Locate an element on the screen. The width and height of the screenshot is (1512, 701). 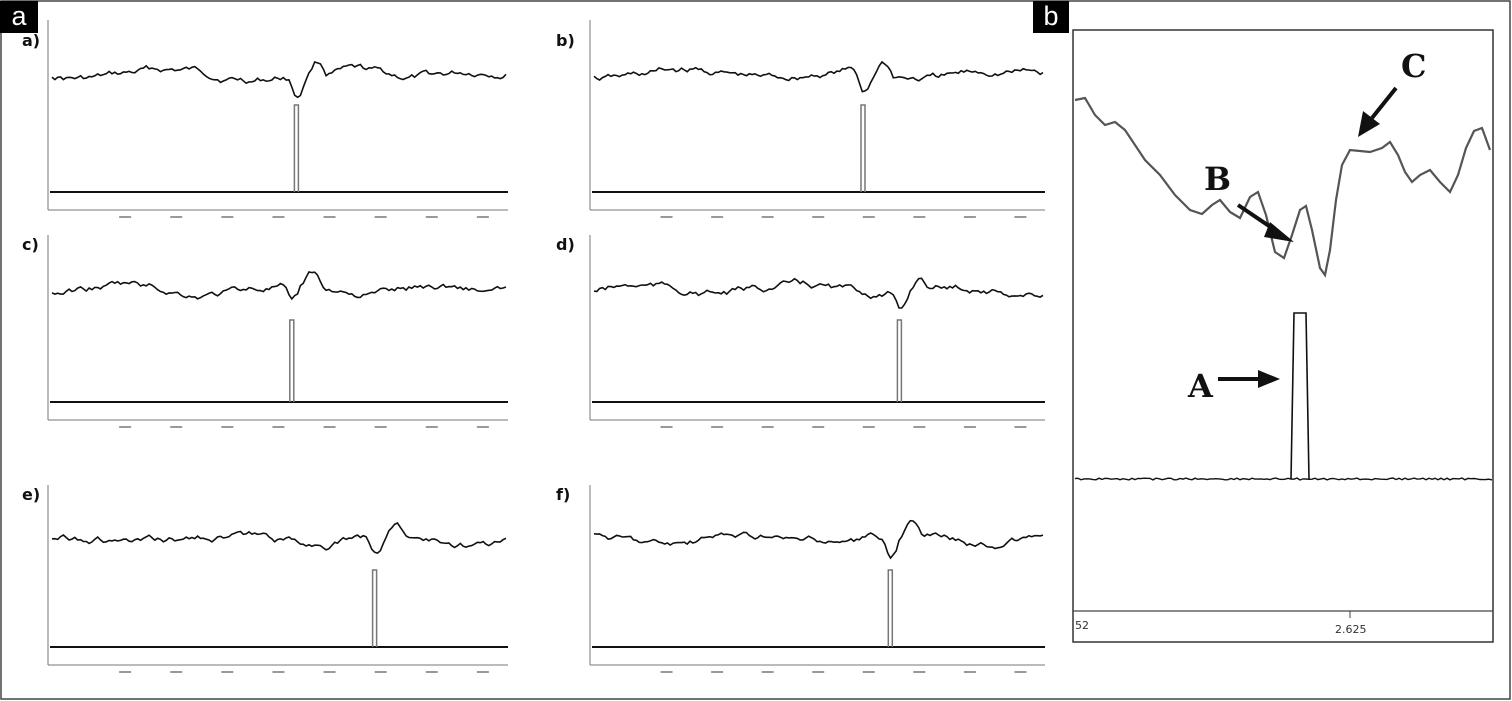
annotation-c-label: C is located at coordinates (1413, 66).